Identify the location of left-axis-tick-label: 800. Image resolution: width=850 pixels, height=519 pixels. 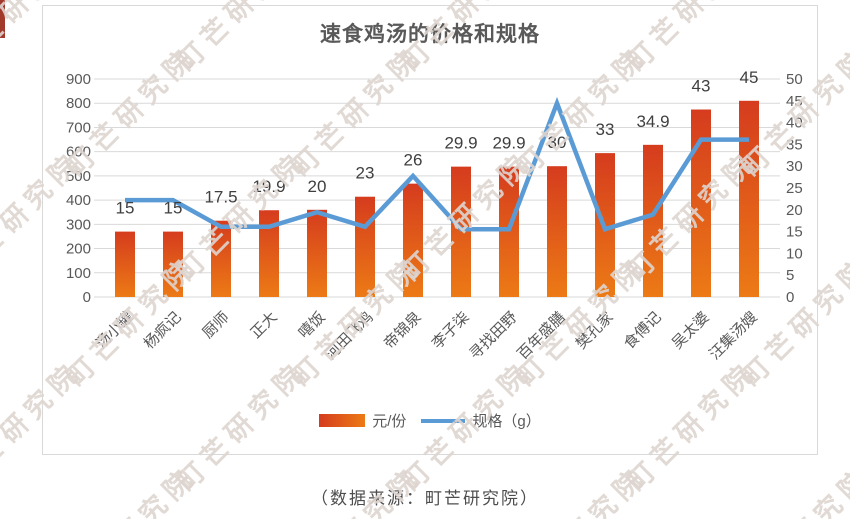
(78, 103).